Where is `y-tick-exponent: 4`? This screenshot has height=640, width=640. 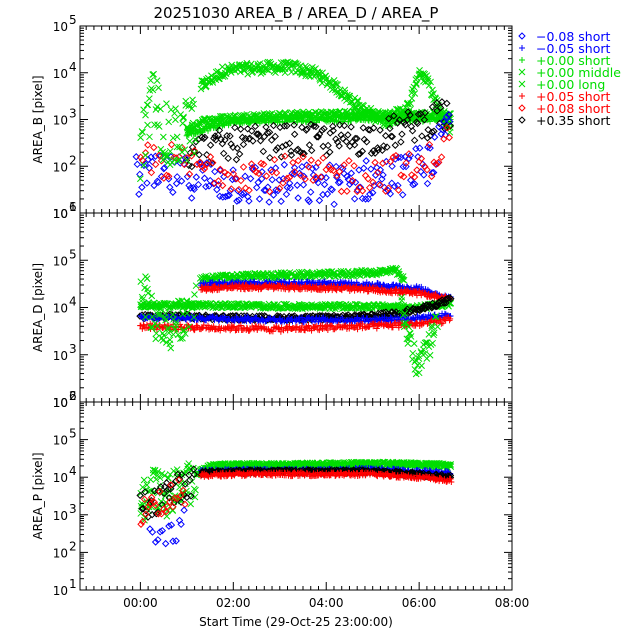
y-tick-exponent: 4 is located at coordinates (73, 302).